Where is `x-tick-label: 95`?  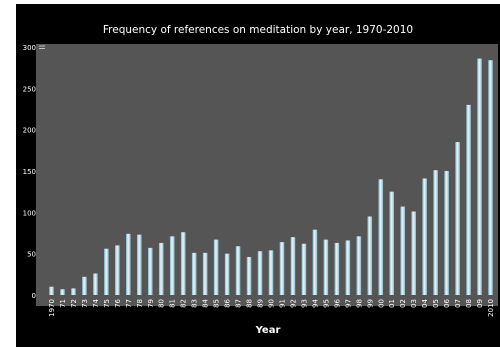
x-tick-label: 95 is located at coordinates (326, 303).